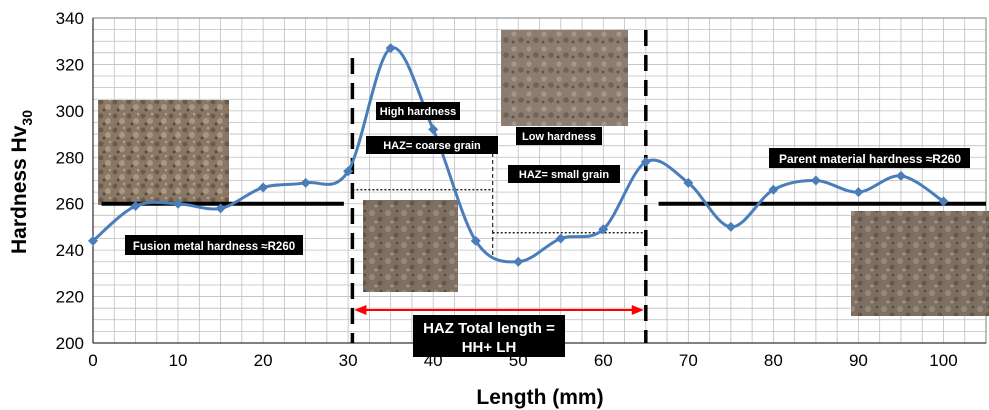 This screenshot has height=410, width=989. Describe the element at coordinates (360, 310) in the screenshot. I see `arrow-head-left` at that location.